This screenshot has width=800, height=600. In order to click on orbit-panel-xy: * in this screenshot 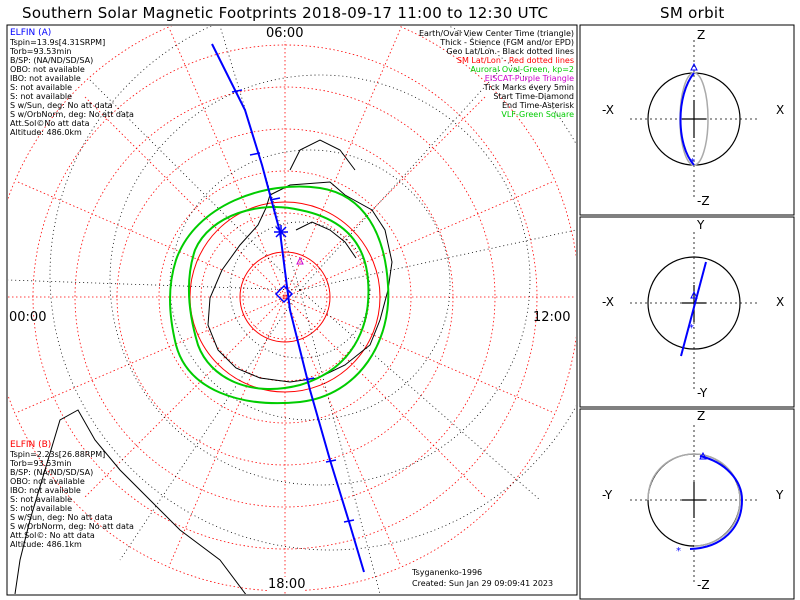, I will do `click(695, 311)`.